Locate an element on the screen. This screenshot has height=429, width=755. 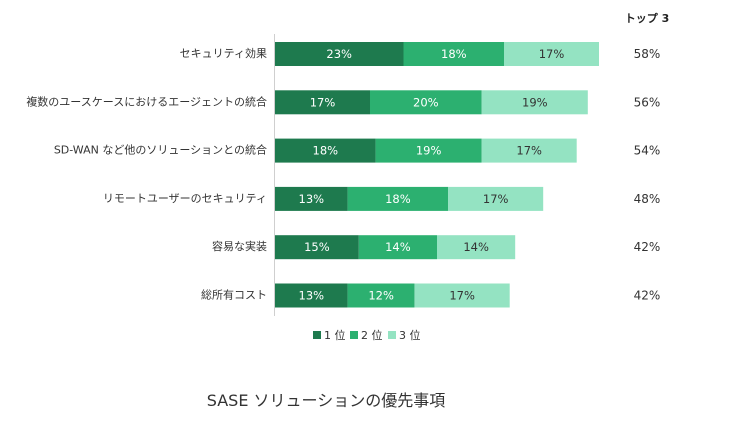
segment-value-label: 12% is located at coordinates (381, 296).